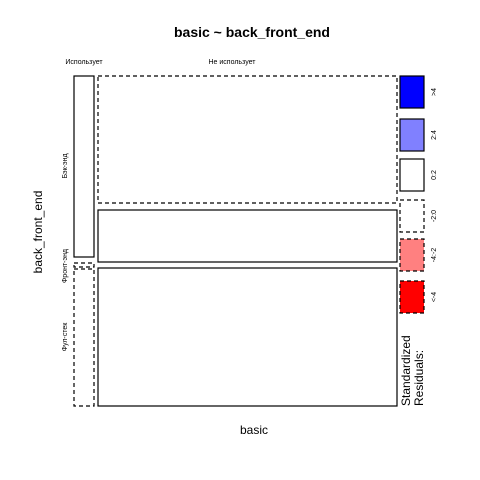 Image resolution: width=480 pixels, height=480 pixels. I want to click on x-category-labels: Использует Не использует, so click(160, 62).